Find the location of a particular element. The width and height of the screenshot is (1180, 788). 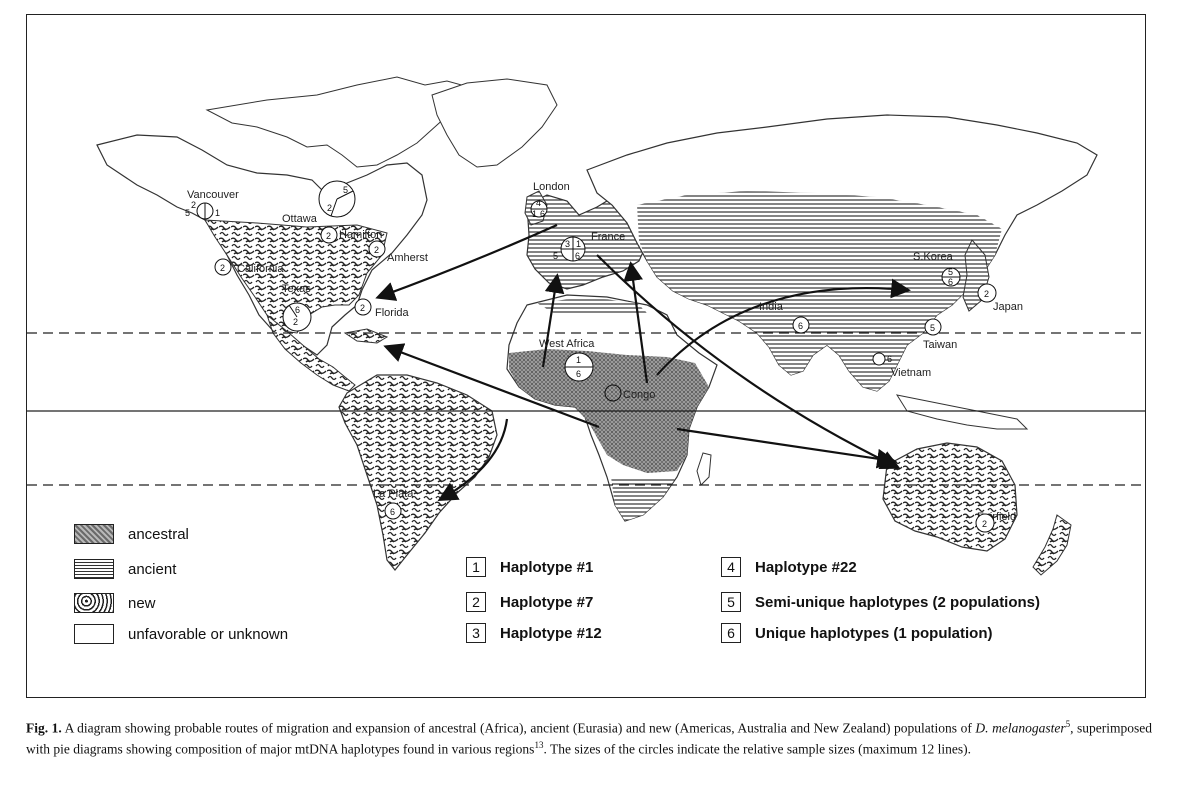

site-label-vietnam: Vietnam is located at coordinates (911, 373).